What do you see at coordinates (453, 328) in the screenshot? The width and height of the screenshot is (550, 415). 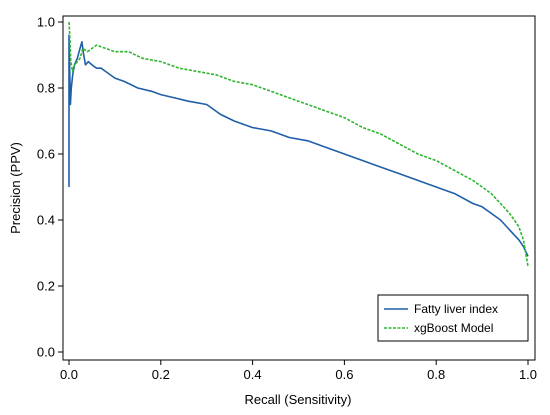 I see `legend-label: xgBoost Model` at bounding box center [453, 328].